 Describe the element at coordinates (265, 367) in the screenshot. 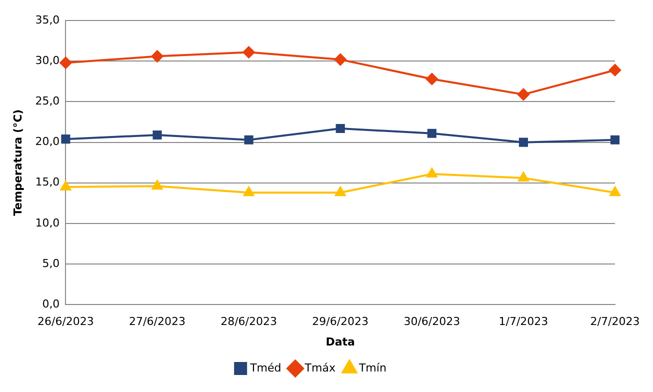

I see `legend-label: Tméd` at that location.